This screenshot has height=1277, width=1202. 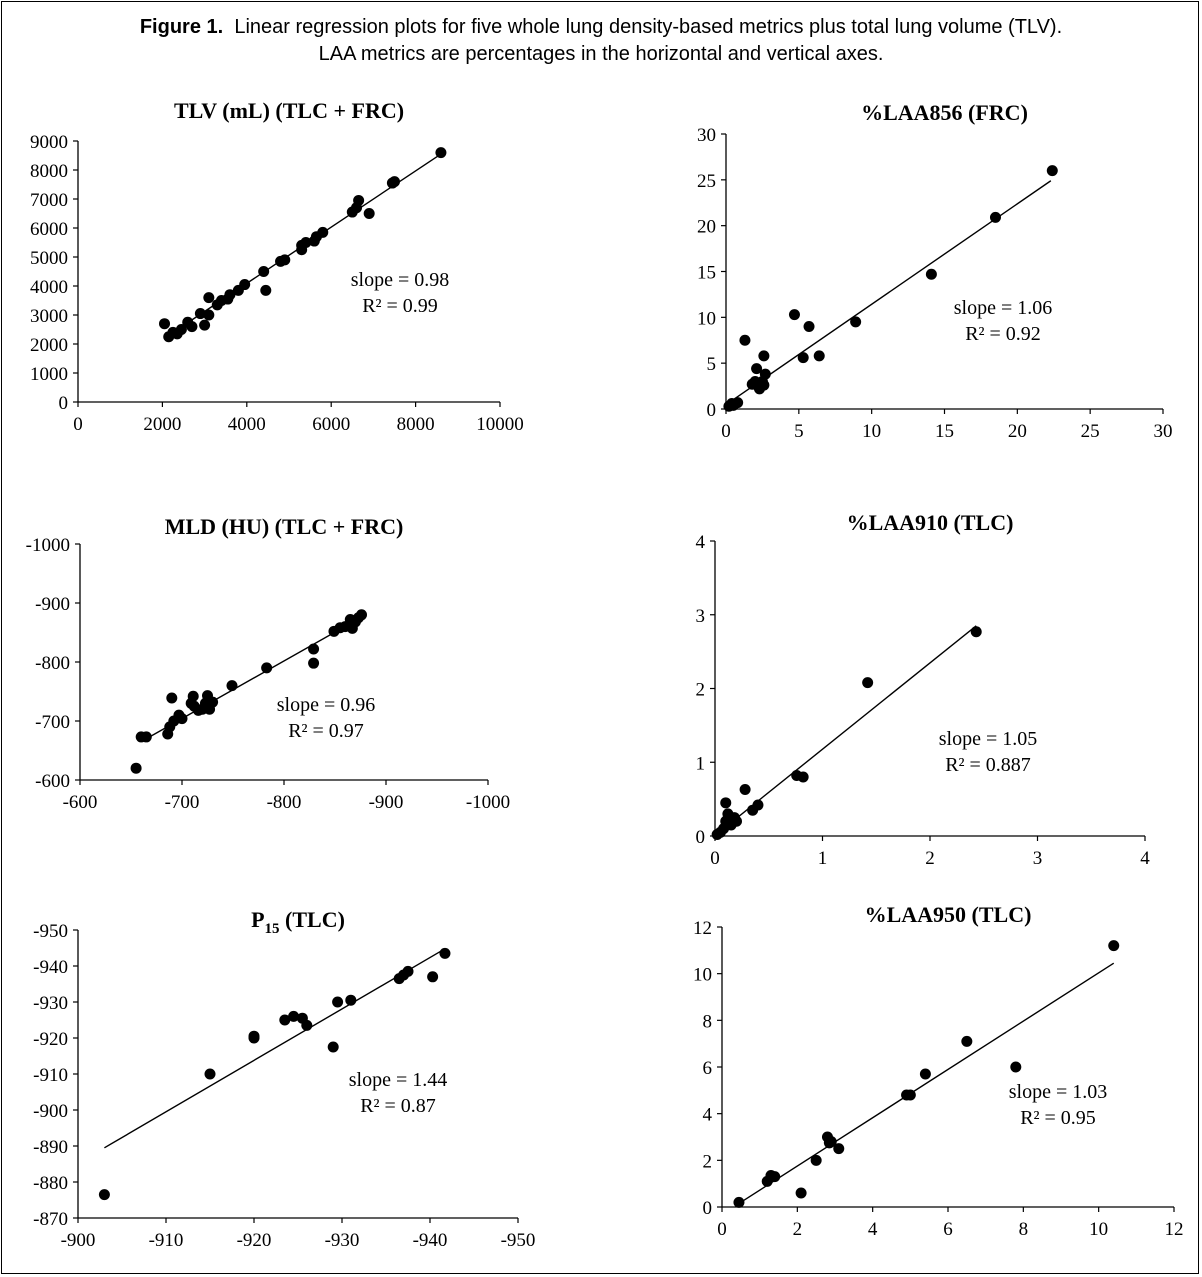 What do you see at coordinates (1058, 1092) in the screenshot?
I see `slope-label: slope = 1.03` at bounding box center [1058, 1092].